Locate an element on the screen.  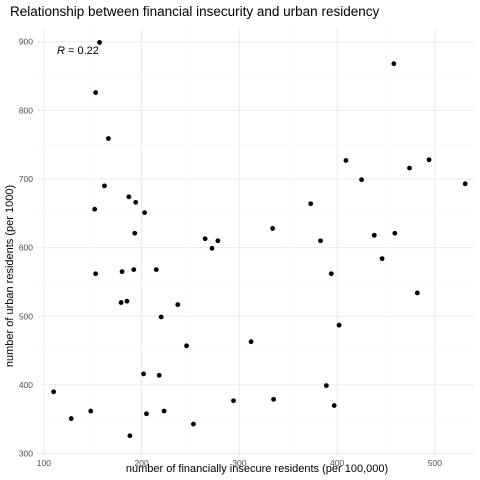
y-tick-label-0: 300 is located at coordinates (26, 454).